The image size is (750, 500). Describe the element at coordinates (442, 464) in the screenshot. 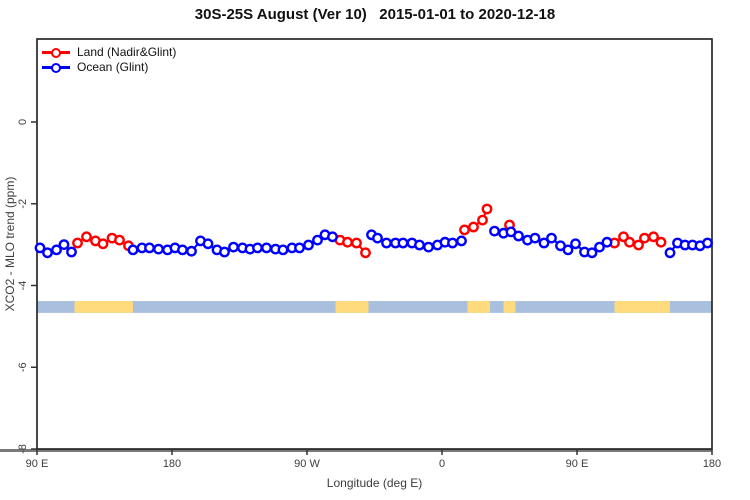

I see `x-tick-label: 0` at that location.